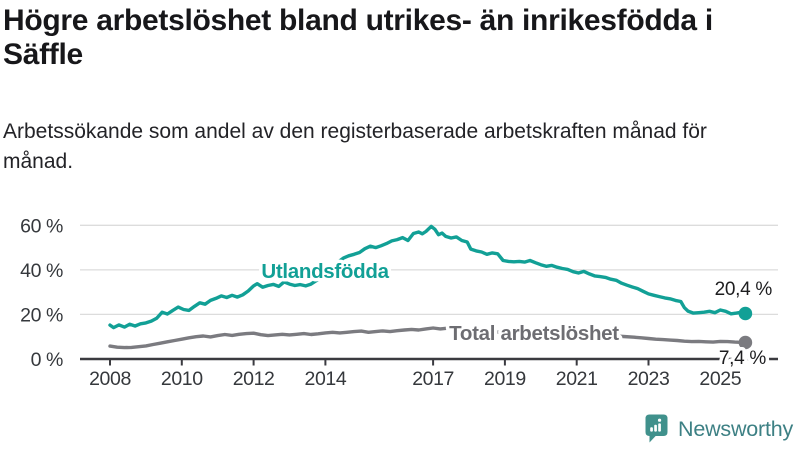 The height and width of the screenshot is (450, 800). I want to click on newsworthy-logo: Newsworthy, so click(719, 429).